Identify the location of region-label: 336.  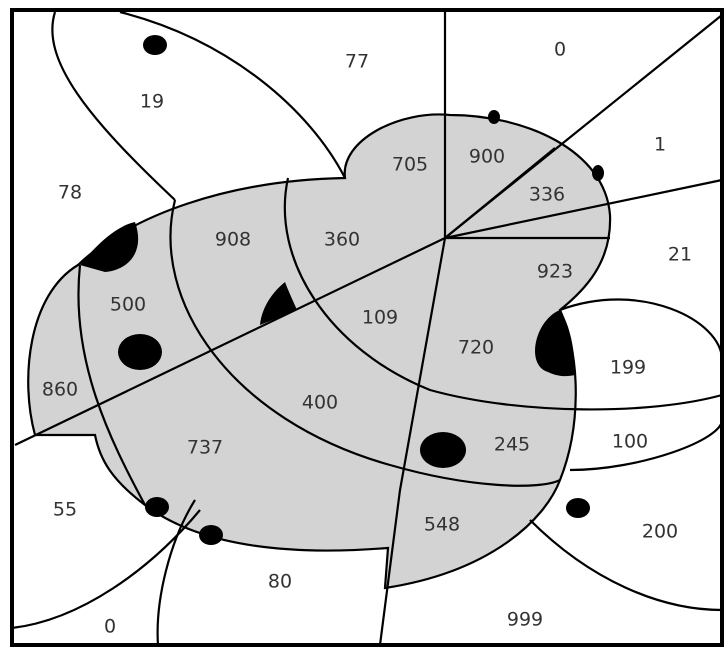
(547, 195).